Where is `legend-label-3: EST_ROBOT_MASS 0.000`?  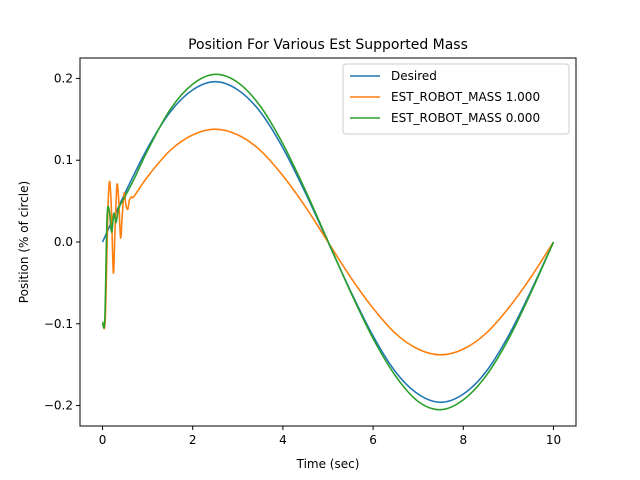 legend-label-3: EST_ROBOT_MASS 0.000 is located at coordinates (465, 118).